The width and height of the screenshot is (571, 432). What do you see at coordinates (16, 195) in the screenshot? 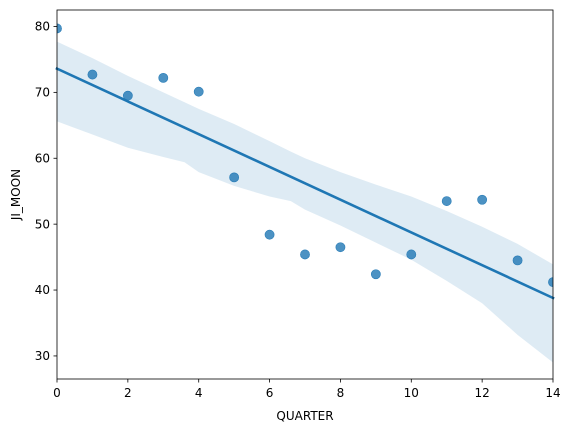
I see `y-axis-label: JI_MOON` at bounding box center [16, 195].